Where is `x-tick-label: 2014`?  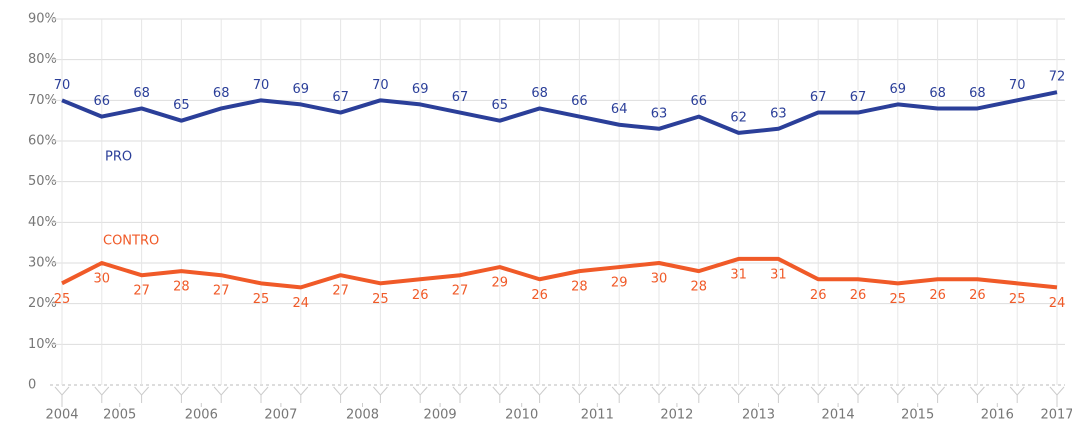 x-tick-label: 2014 is located at coordinates (838, 415).